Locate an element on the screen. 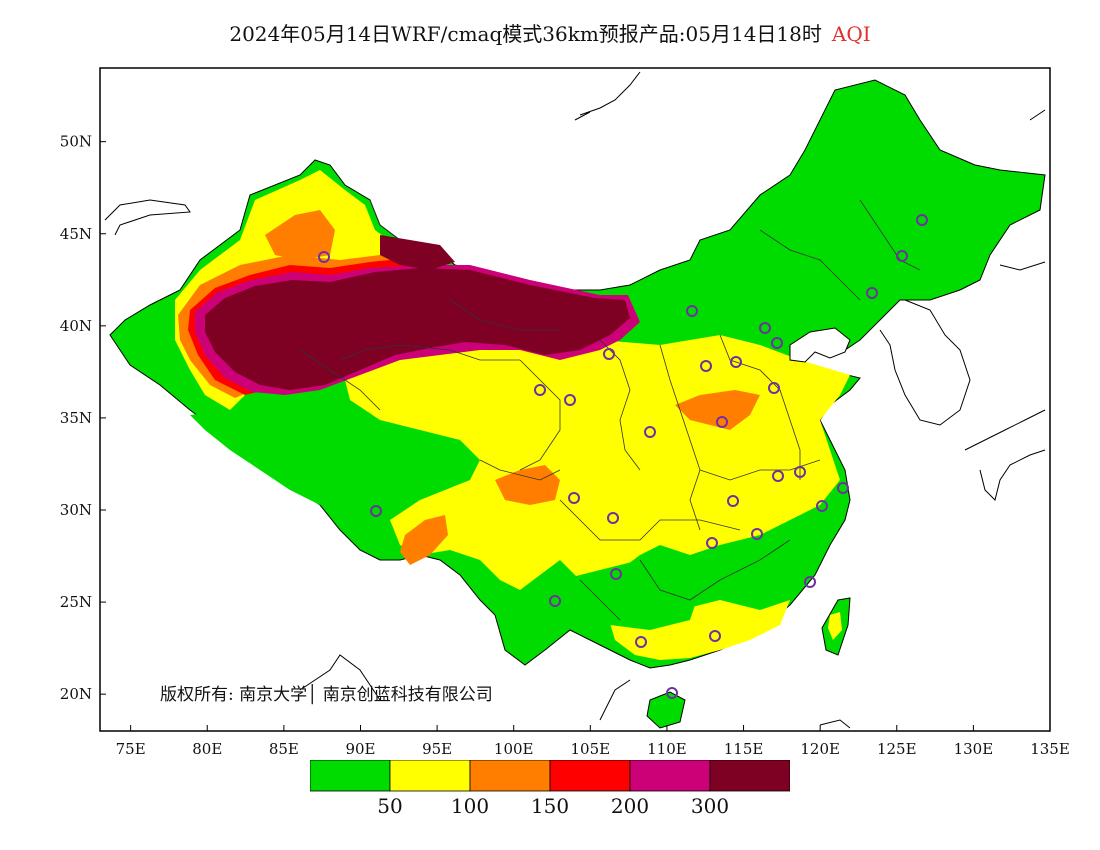 The width and height of the screenshot is (1100, 850). usg-zone-north-china is located at coordinates (717, 410).